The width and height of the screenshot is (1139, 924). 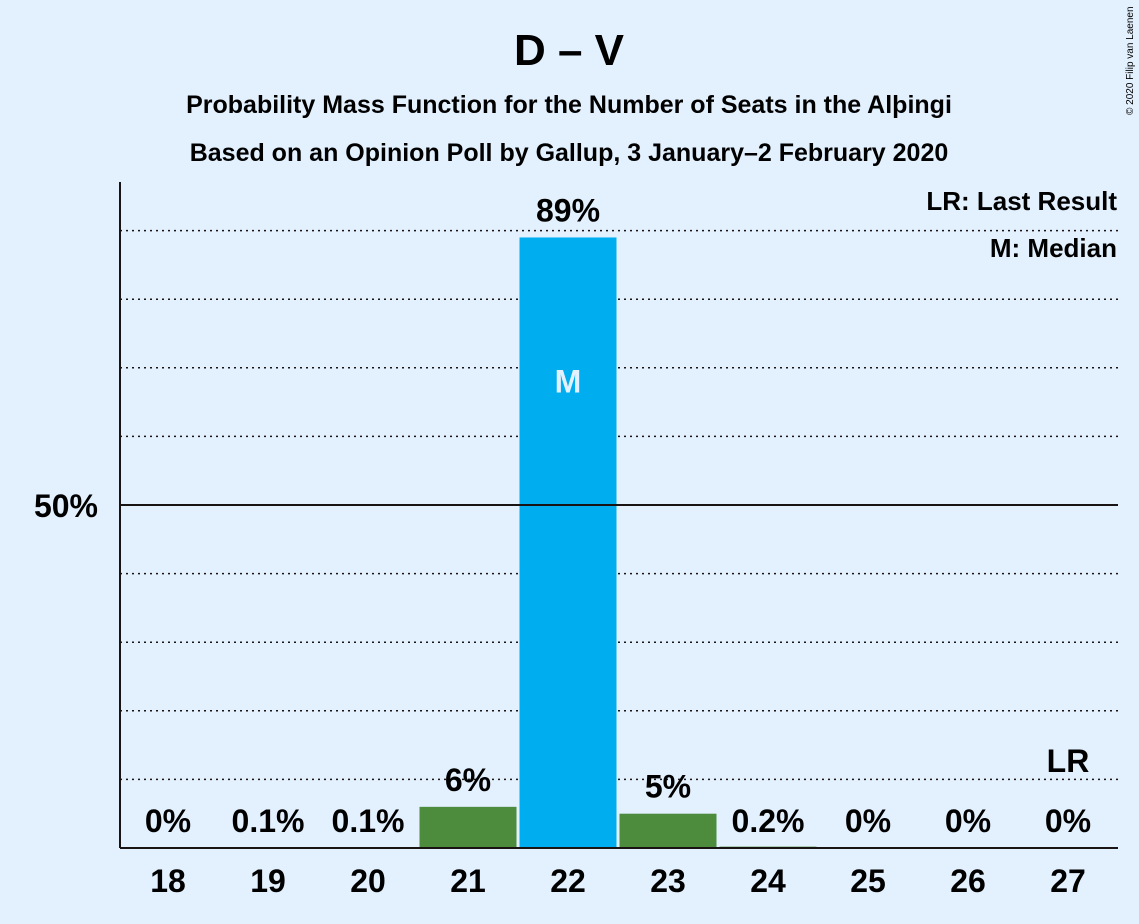 I want to click on x-tick-label-23: 23, so click(x=668, y=881).